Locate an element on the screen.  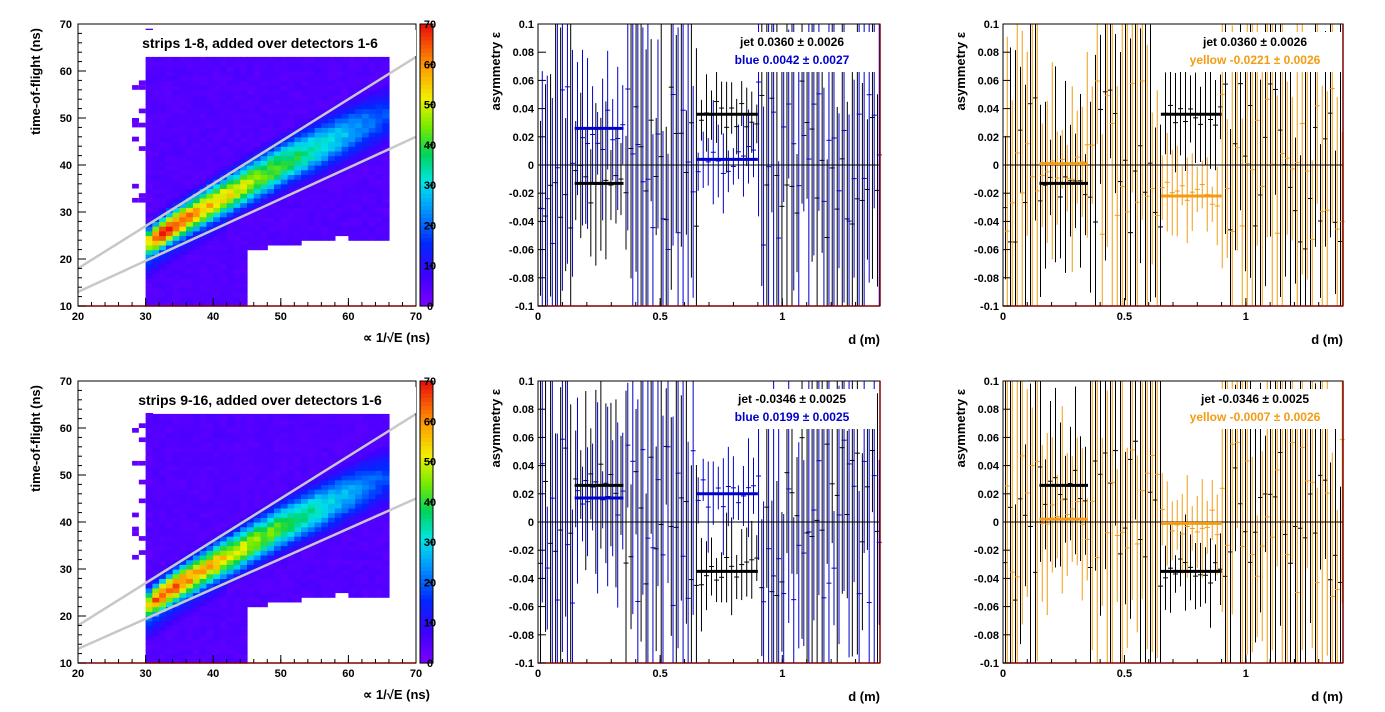
y-tick-label: -0.06 is located at coordinates (986, 251).